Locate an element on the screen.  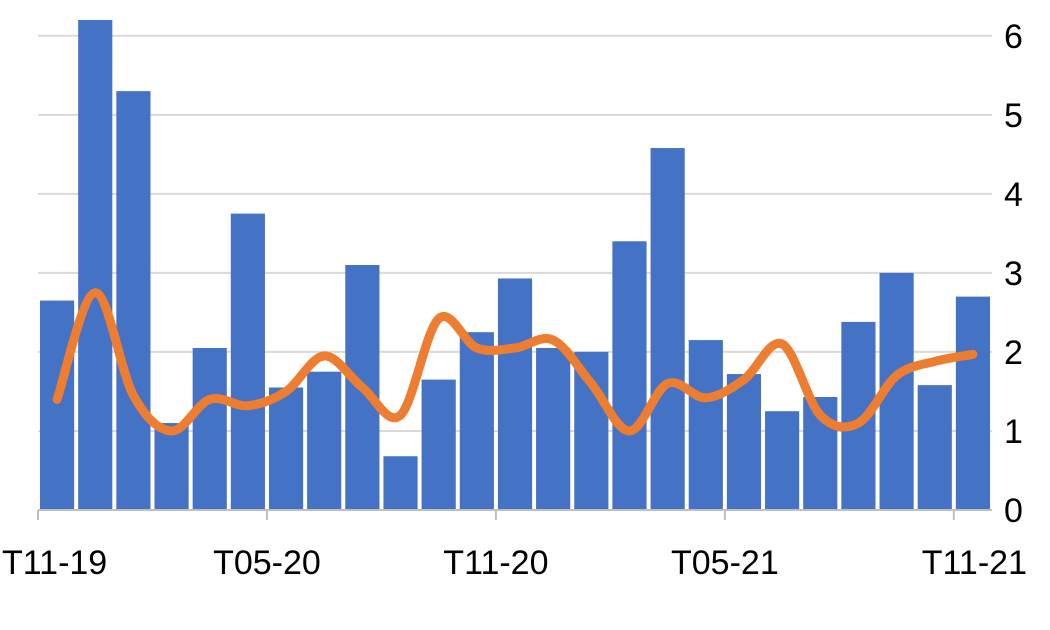
y-tick-label: 6 is located at coordinates (1013, 37).